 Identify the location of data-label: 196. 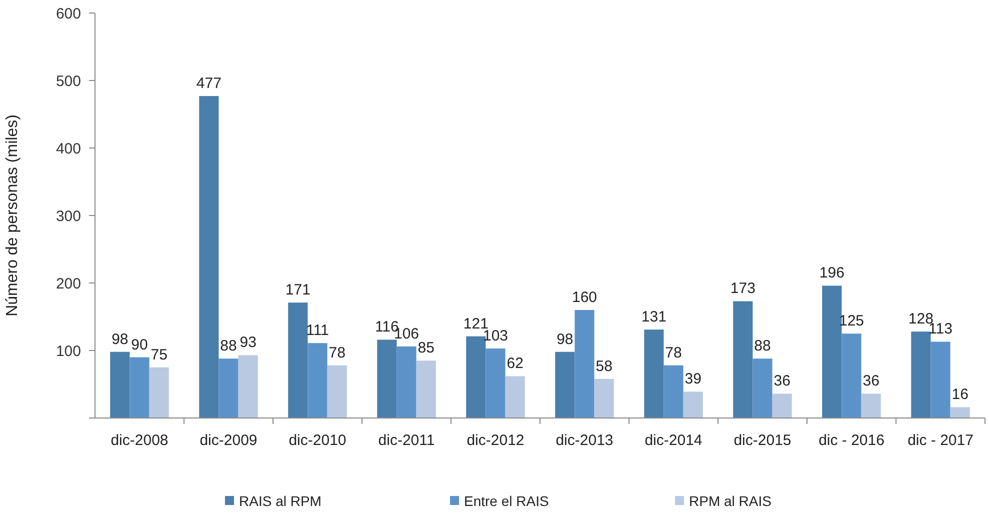
(831, 273).